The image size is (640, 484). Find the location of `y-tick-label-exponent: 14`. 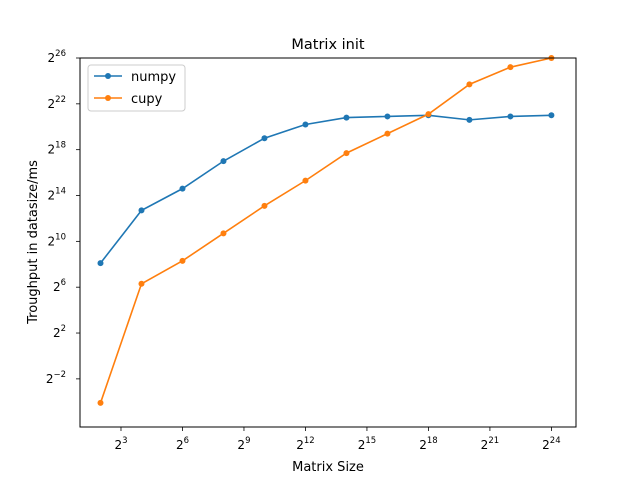

y-tick-label-exponent: 14 is located at coordinates (60, 192).